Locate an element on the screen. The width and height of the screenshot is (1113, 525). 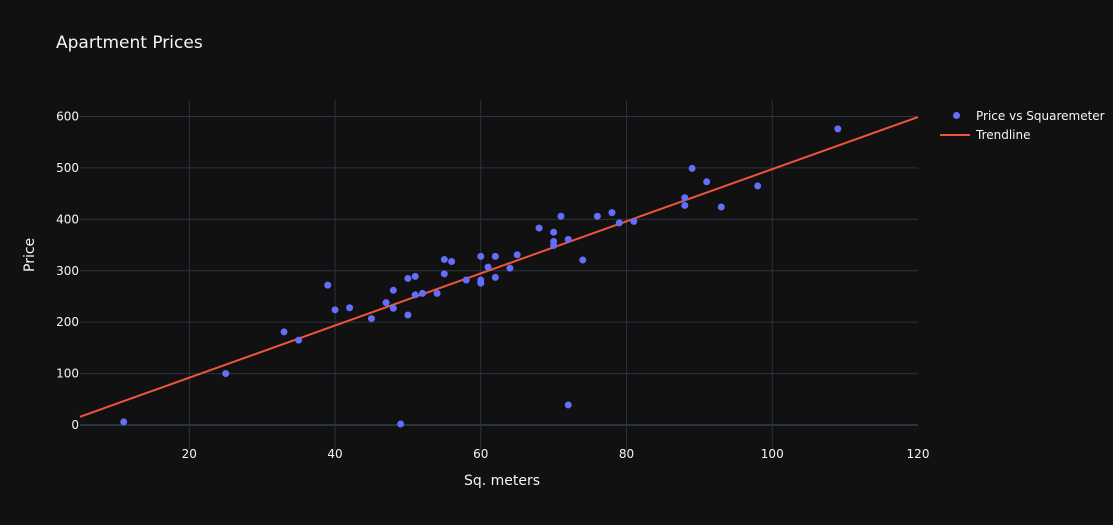
x-tick-label: 60 is located at coordinates (480, 454).